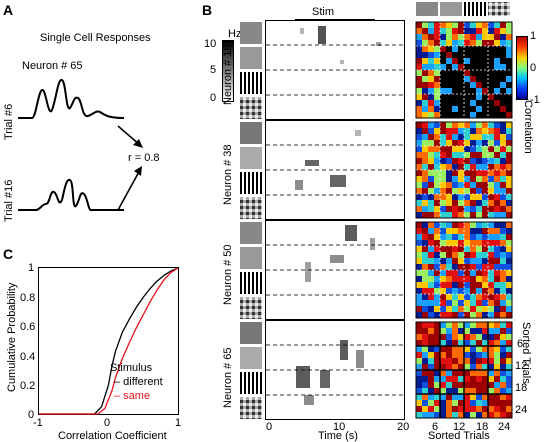 The height and width of the screenshot is (442, 548). What do you see at coordinates (132, 396) in the screenshot?
I see `legend-same: – same` at bounding box center [132, 396].